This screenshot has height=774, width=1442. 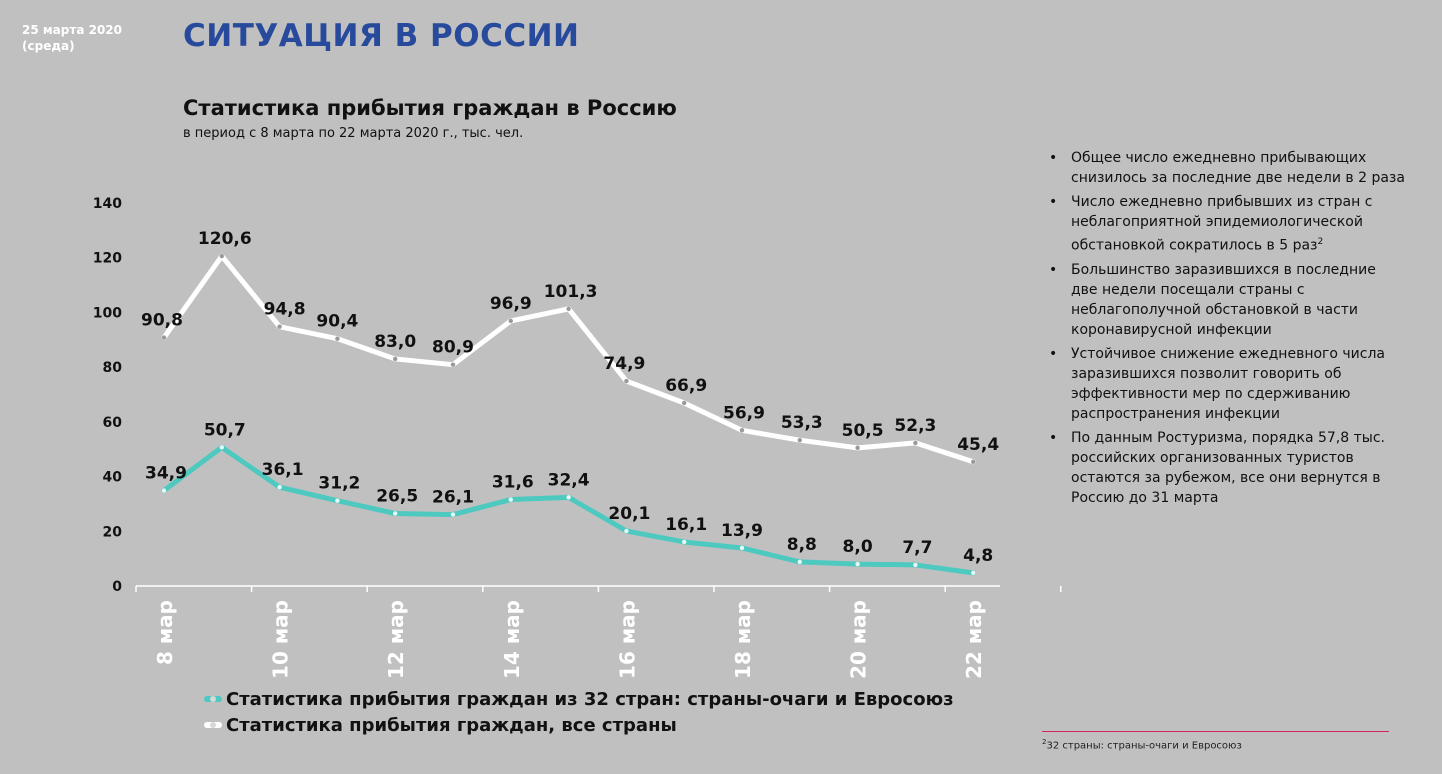 What do you see at coordinates (915, 426) in the screenshot?
I see `data-label: 52,3` at bounding box center [915, 426].